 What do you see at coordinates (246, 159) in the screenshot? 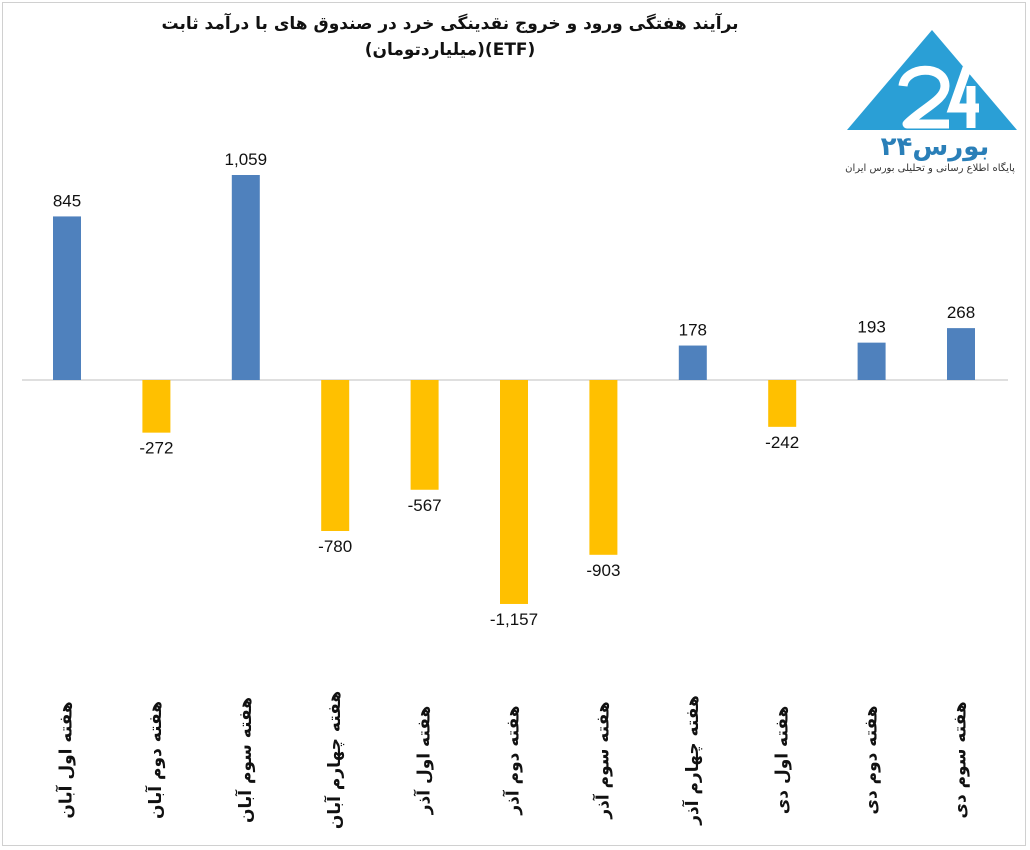
I see `data-label-2: 1,059` at bounding box center [246, 159].